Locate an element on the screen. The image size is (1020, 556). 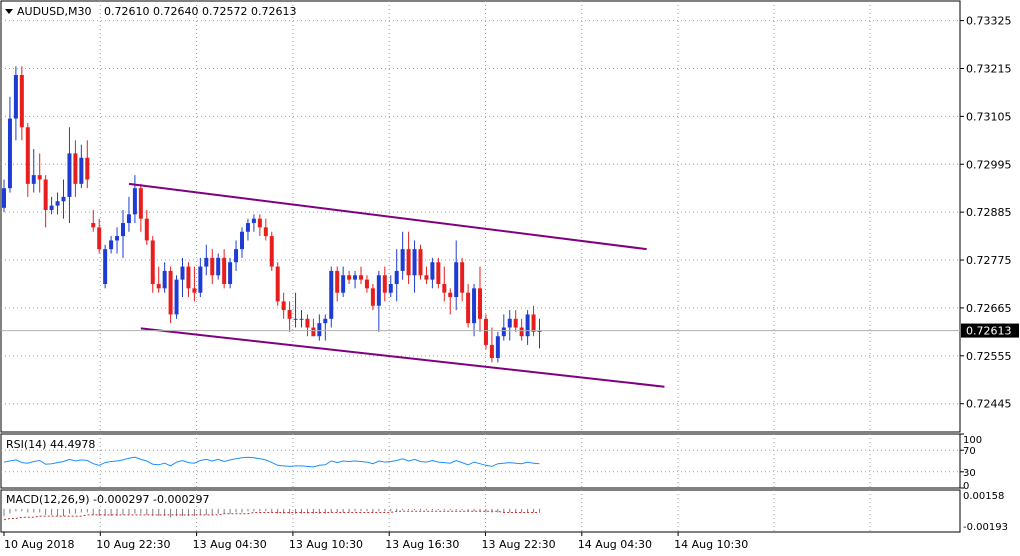
time-tick-label: 14 Aug 10:30 is located at coordinates (711, 544).